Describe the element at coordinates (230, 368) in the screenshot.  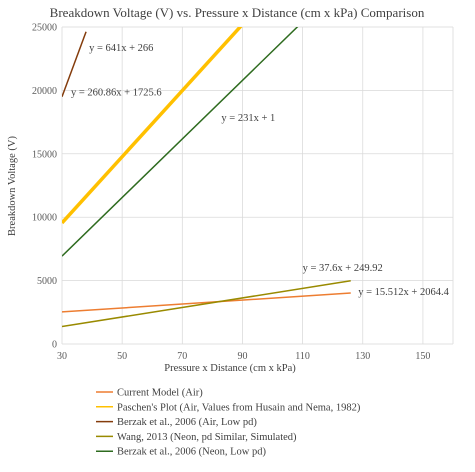
I see `x-axis-label: Pressure x Distance (cm x kPa)` at that location.